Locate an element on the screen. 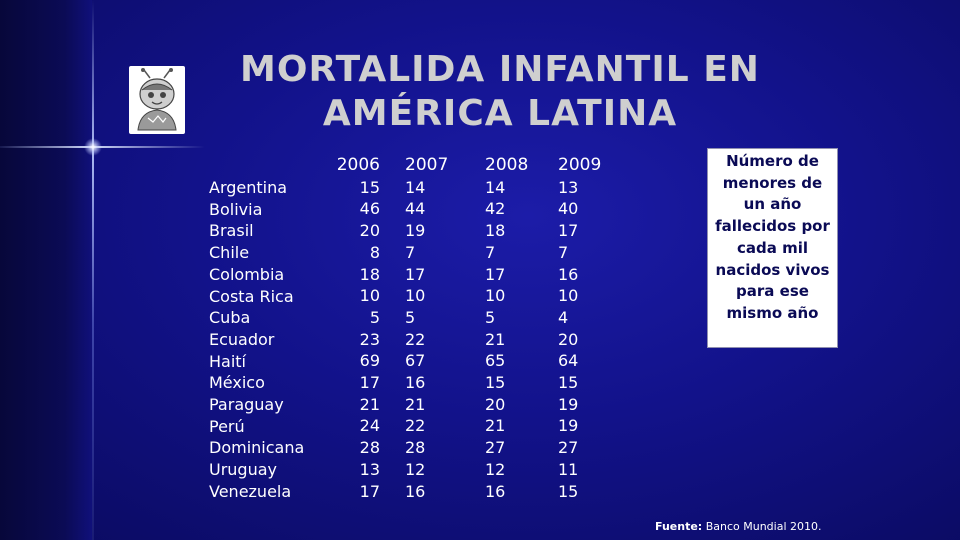 This screenshot has height=540, width=960. table-cell: 69 is located at coordinates (369, 361).